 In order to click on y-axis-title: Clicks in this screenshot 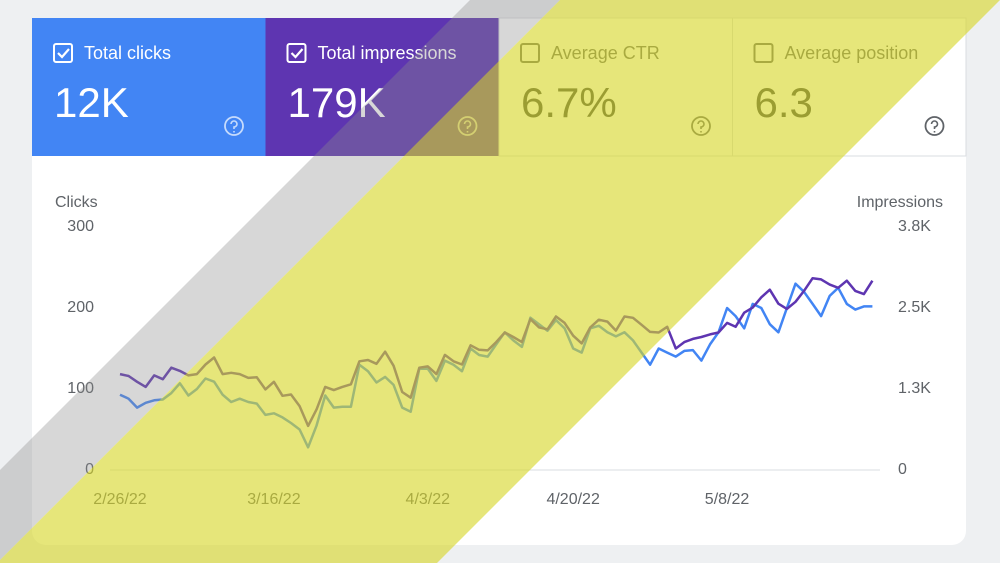, I will do `click(76, 202)`.